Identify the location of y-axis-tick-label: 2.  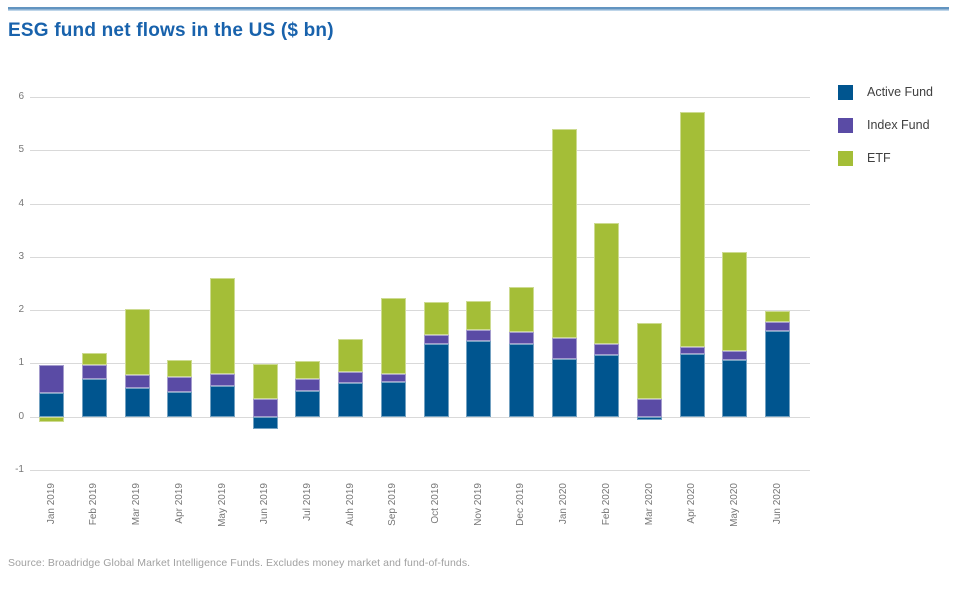
(21, 310).